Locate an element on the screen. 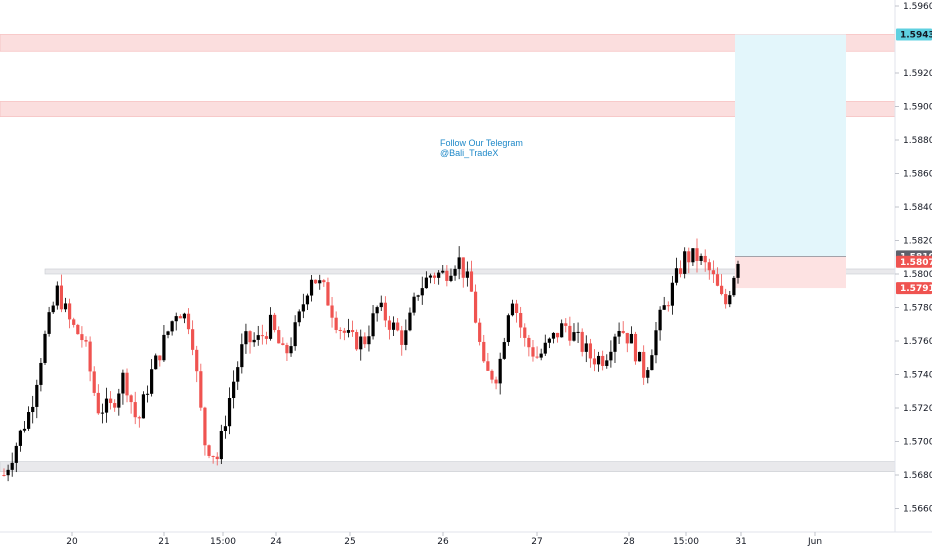  price-tag-label: 1.59430 is located at coordinates (916, 35).